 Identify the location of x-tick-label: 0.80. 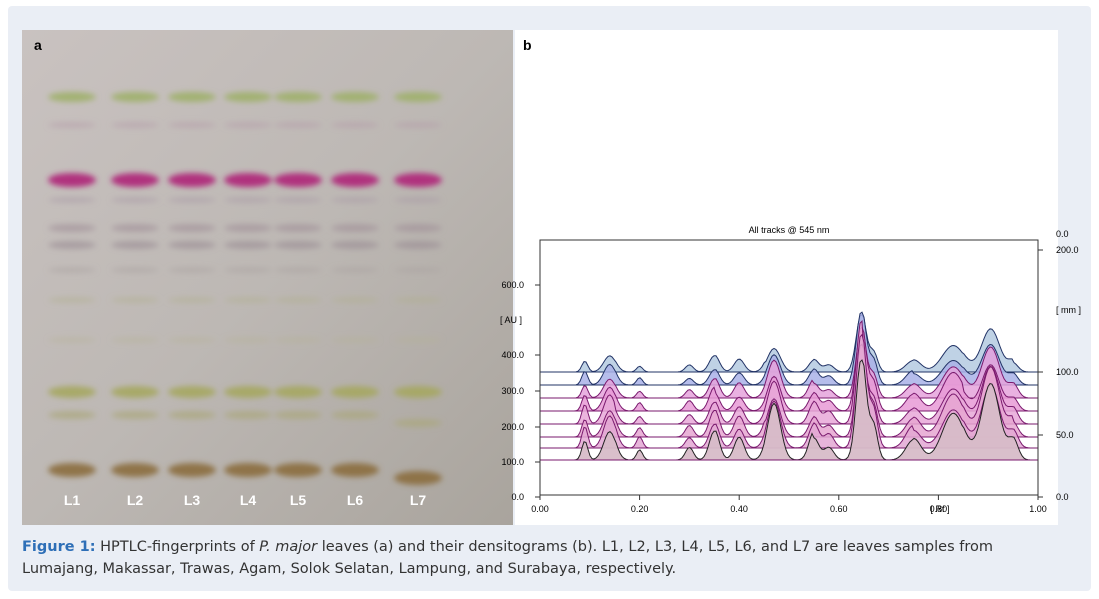
(939, 509).